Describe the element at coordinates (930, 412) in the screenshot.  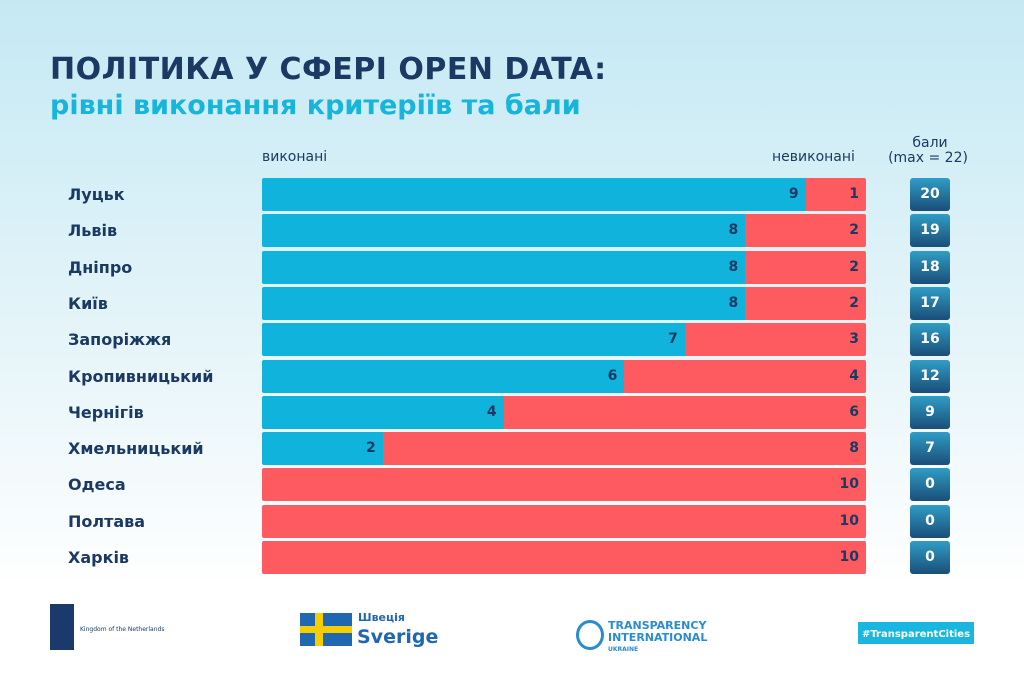
I see `score-badge: 9` at that location.